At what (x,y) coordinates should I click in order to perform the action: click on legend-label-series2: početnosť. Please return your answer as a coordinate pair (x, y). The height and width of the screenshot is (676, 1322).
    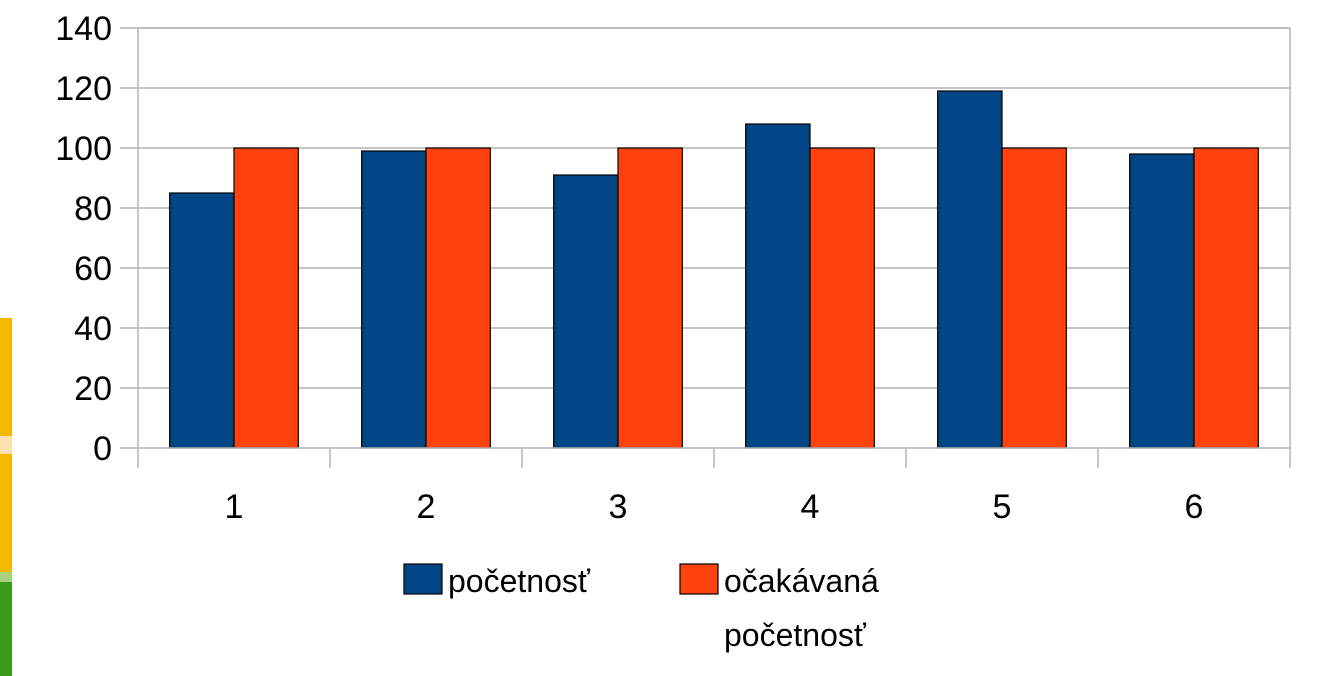
    Looking at the image, I should click on (795, 635).